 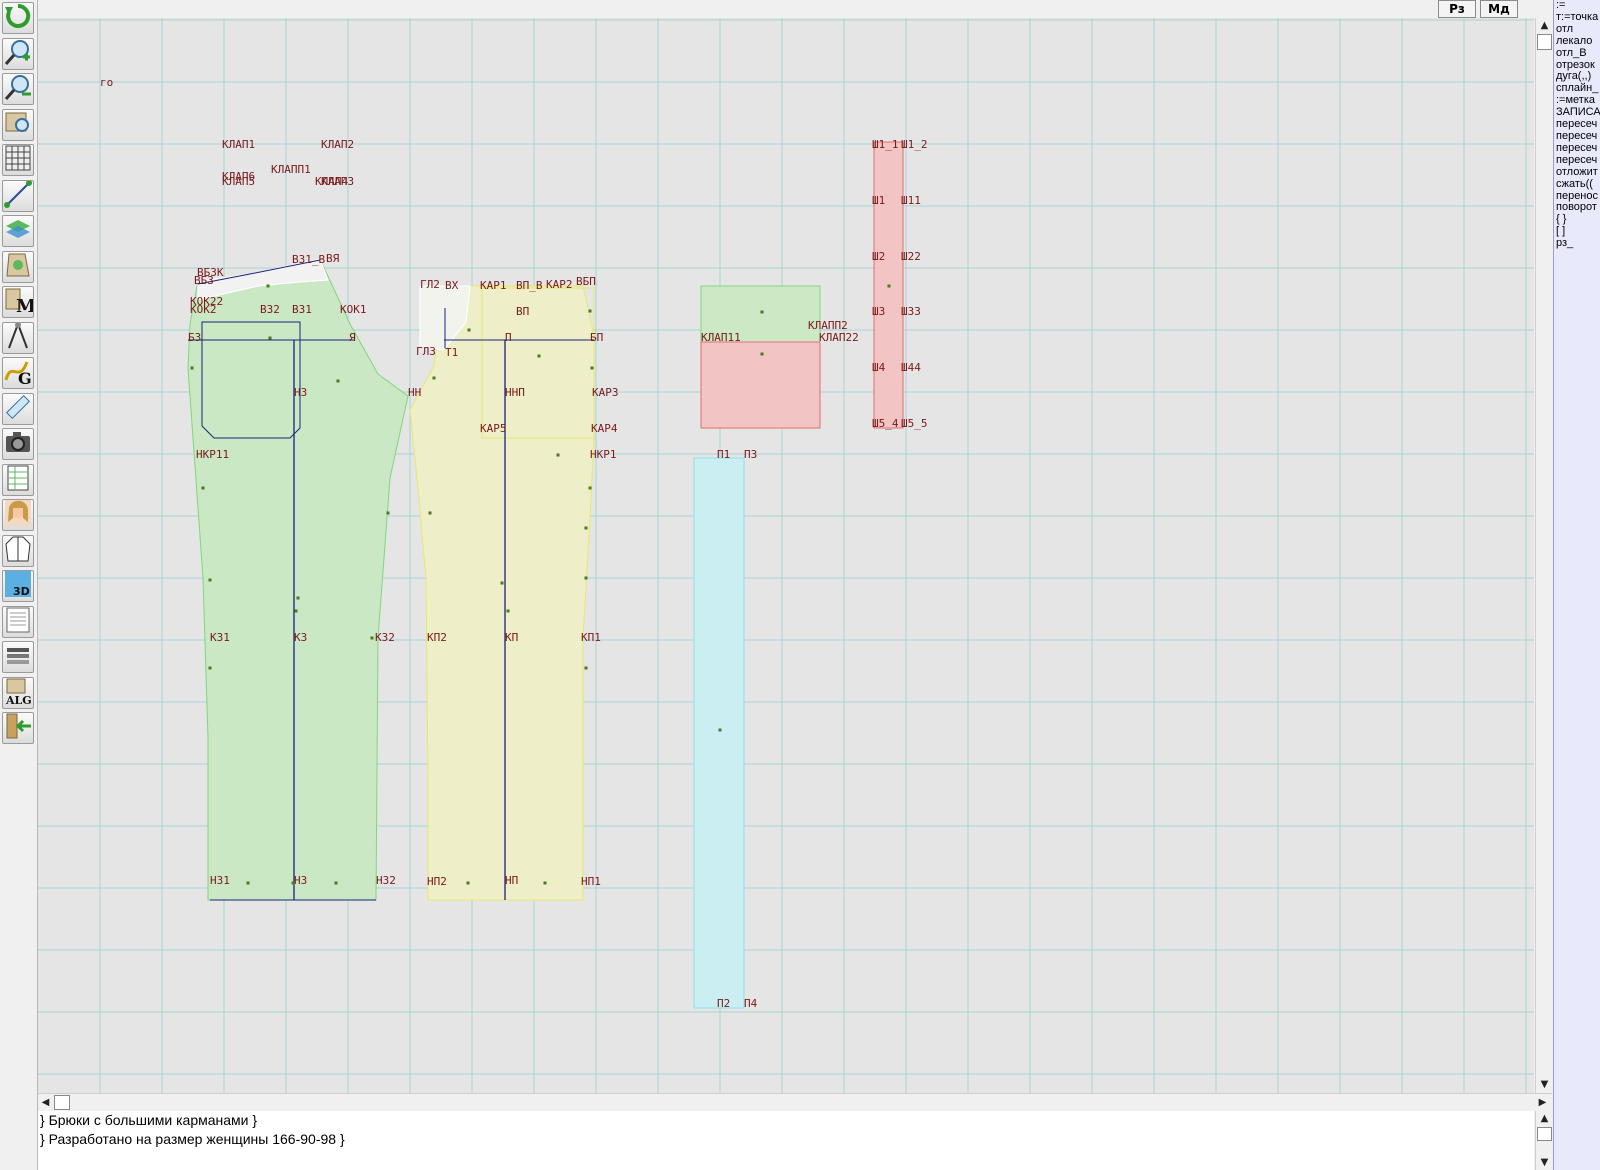 I want to click on label-glz: ГЛЗ, so click(x=426, y=351).